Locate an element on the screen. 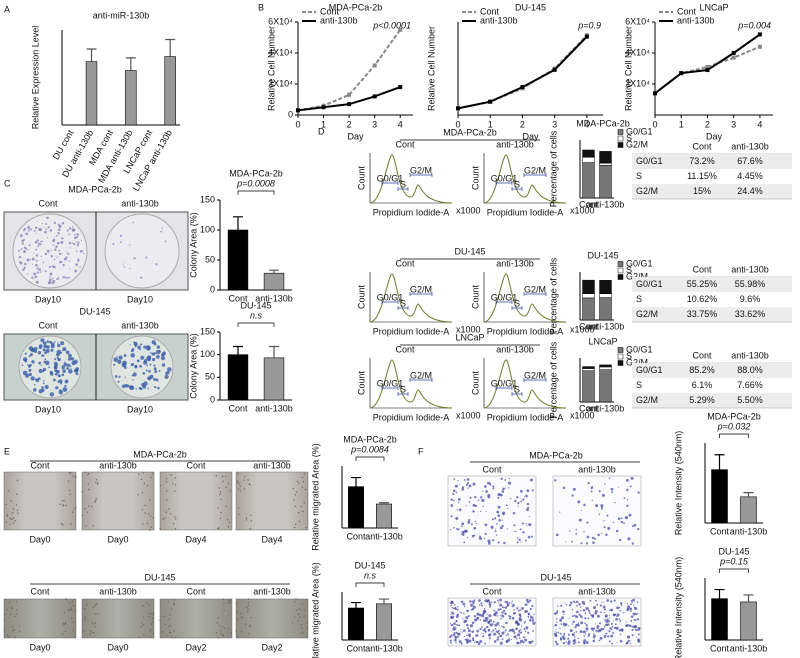 This screenshot has width=800, height=658. y-axis-label: Relative Intensity (540nm) is located at coordinates (678, 483).